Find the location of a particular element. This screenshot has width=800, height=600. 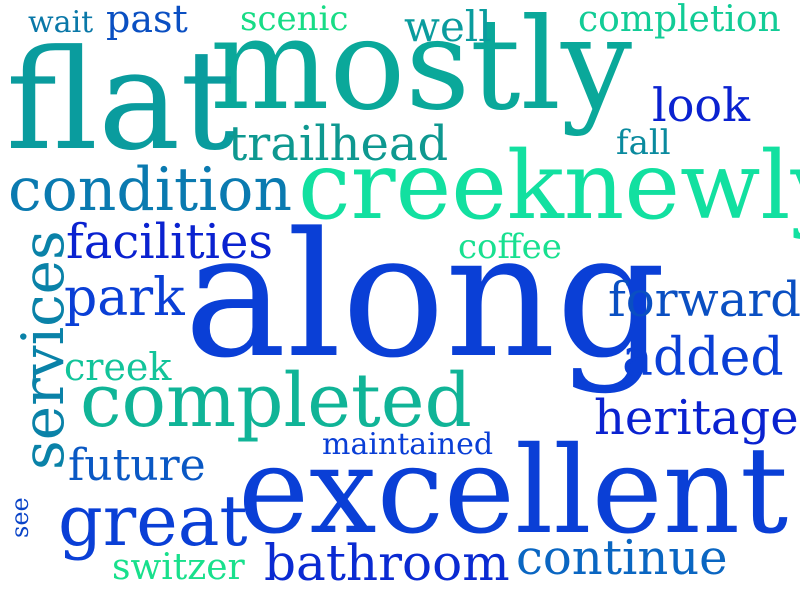

word-park: park is located at coordinates (124, 298).